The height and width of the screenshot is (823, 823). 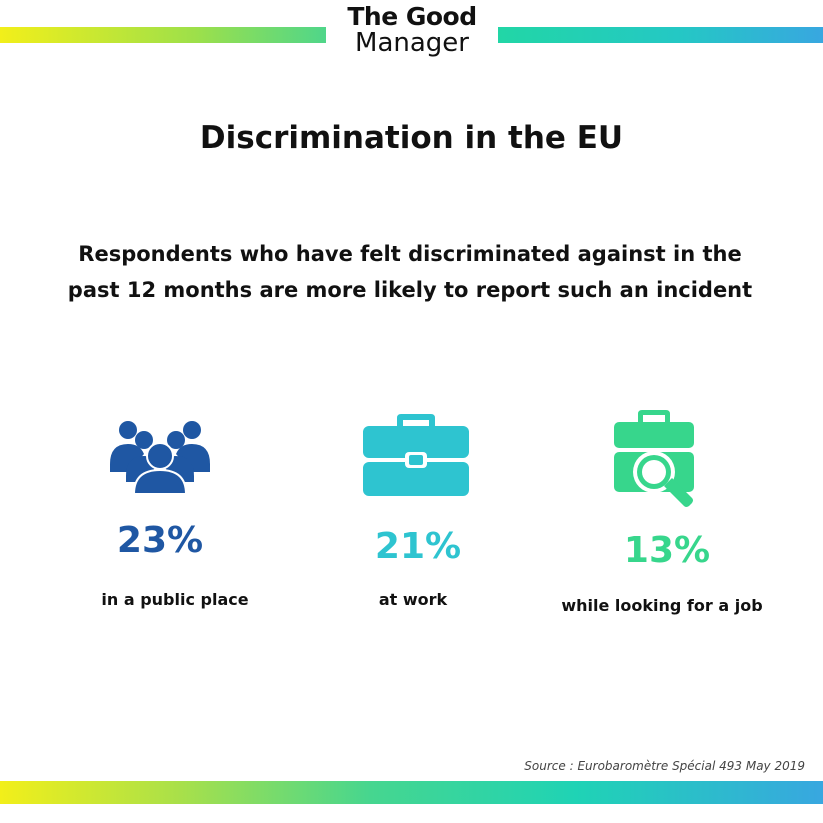 What do you see at coordinates (160, 540) in the screenshot?
I see `stat-value-public-place: 23%` at bounding box center [160, 540].